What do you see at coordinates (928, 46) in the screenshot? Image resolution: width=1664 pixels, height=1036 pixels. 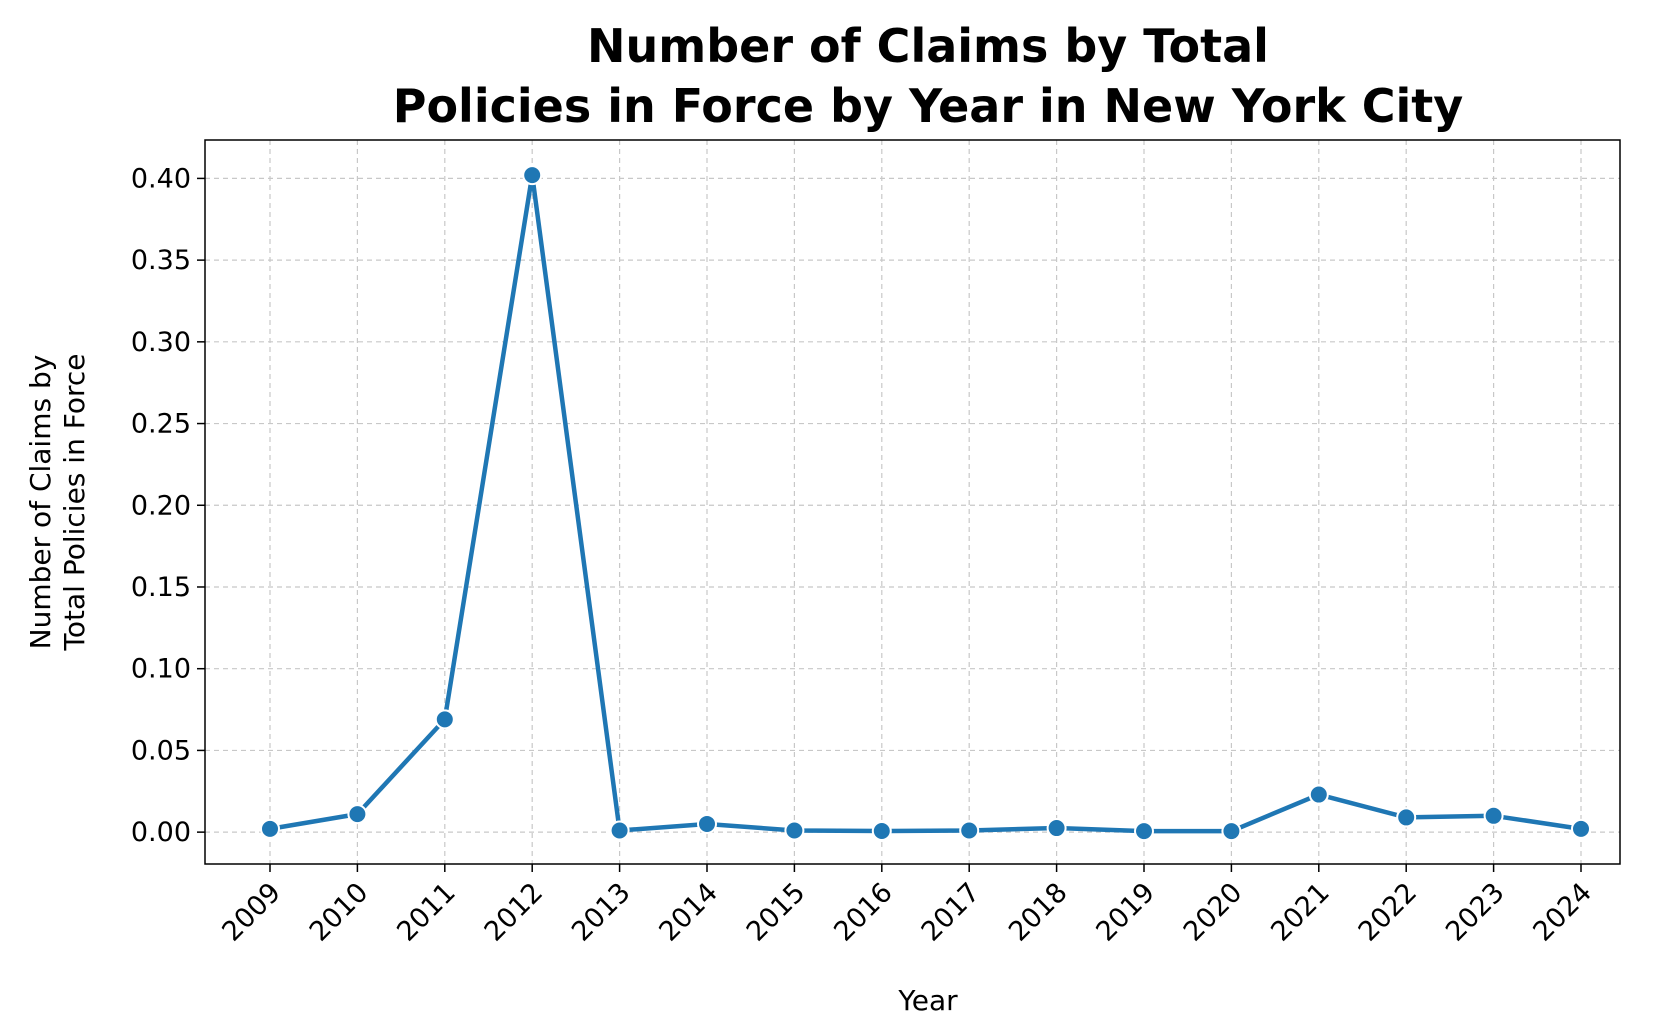 I see `chart-title-line-1: Number of Claims by Total` at bounding box center [928, 46].